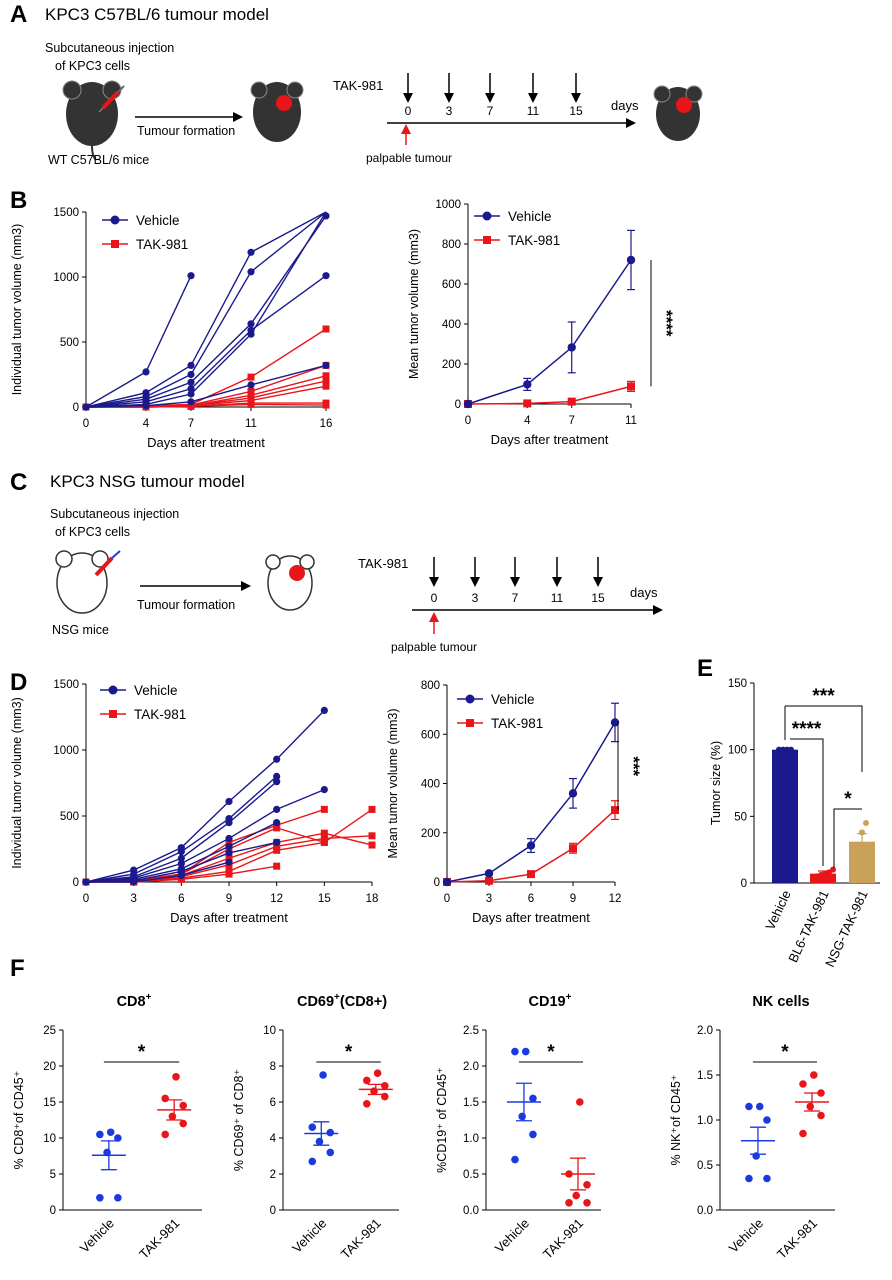 Image resolution: width=892 pixels, height=1280 pixels. I want to click on panel-letter-e: E, so click(705, 668).